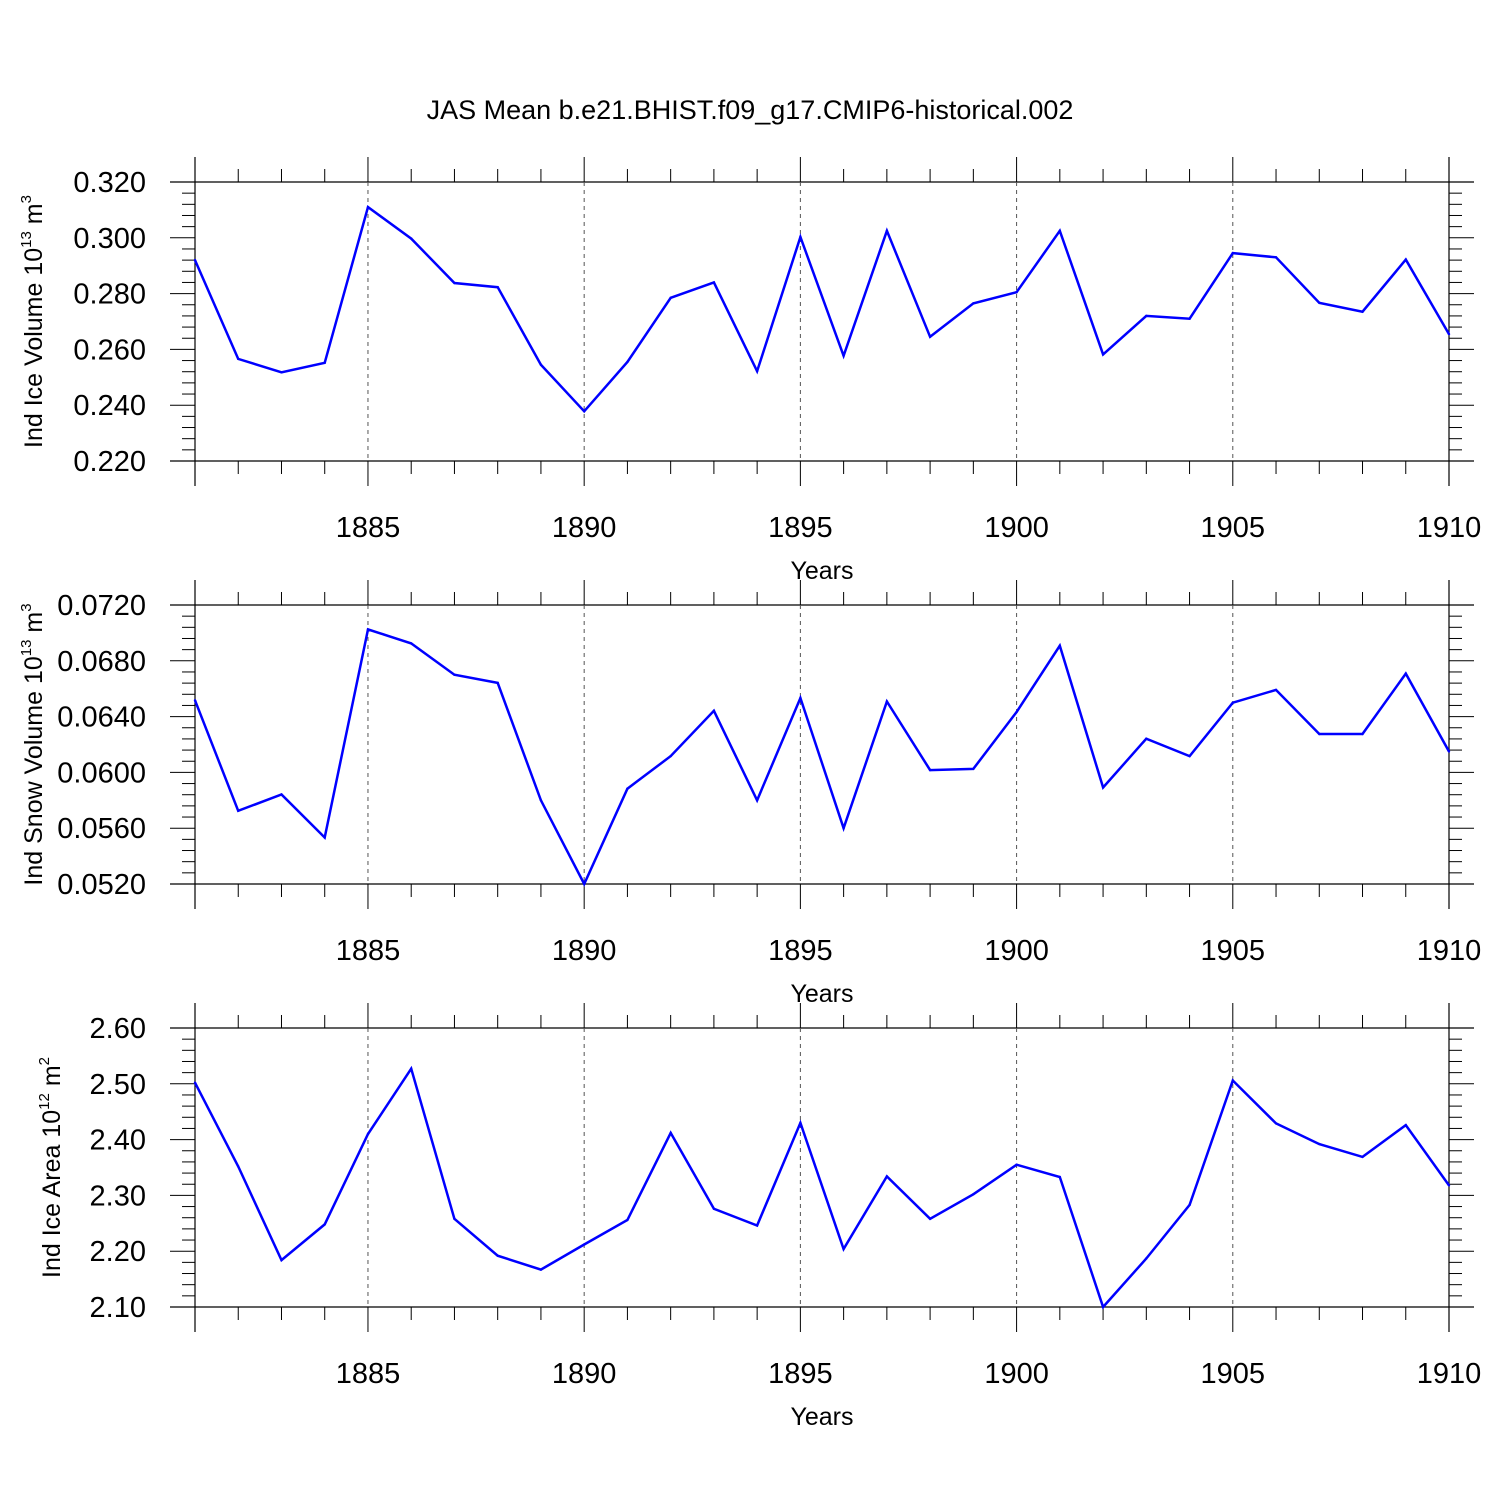 The height and width of the screenshot is (1500, 1500). What do you see at coordinates (118, 1308) in the screenshot?
I see `y-tick-label: 2.10` at bounding box center [118, 1308].